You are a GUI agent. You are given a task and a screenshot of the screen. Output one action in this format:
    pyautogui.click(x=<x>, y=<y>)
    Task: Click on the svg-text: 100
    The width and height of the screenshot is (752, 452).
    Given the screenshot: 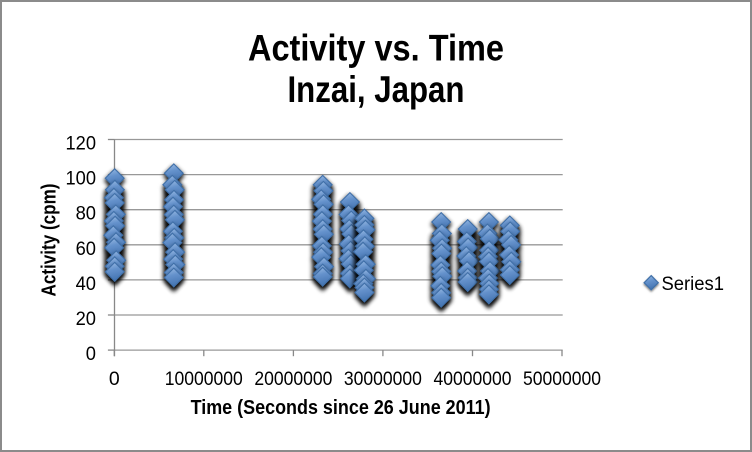 What is the action you would take?
    pyautogui.click(x=81, y=179)
    